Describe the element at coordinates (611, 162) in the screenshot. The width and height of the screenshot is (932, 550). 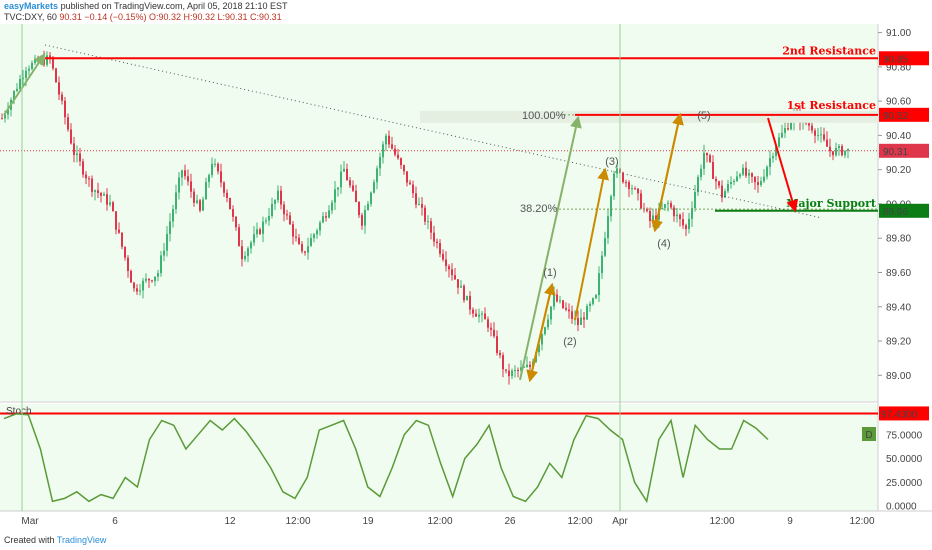
I see `wave-label: (3)` at that location.